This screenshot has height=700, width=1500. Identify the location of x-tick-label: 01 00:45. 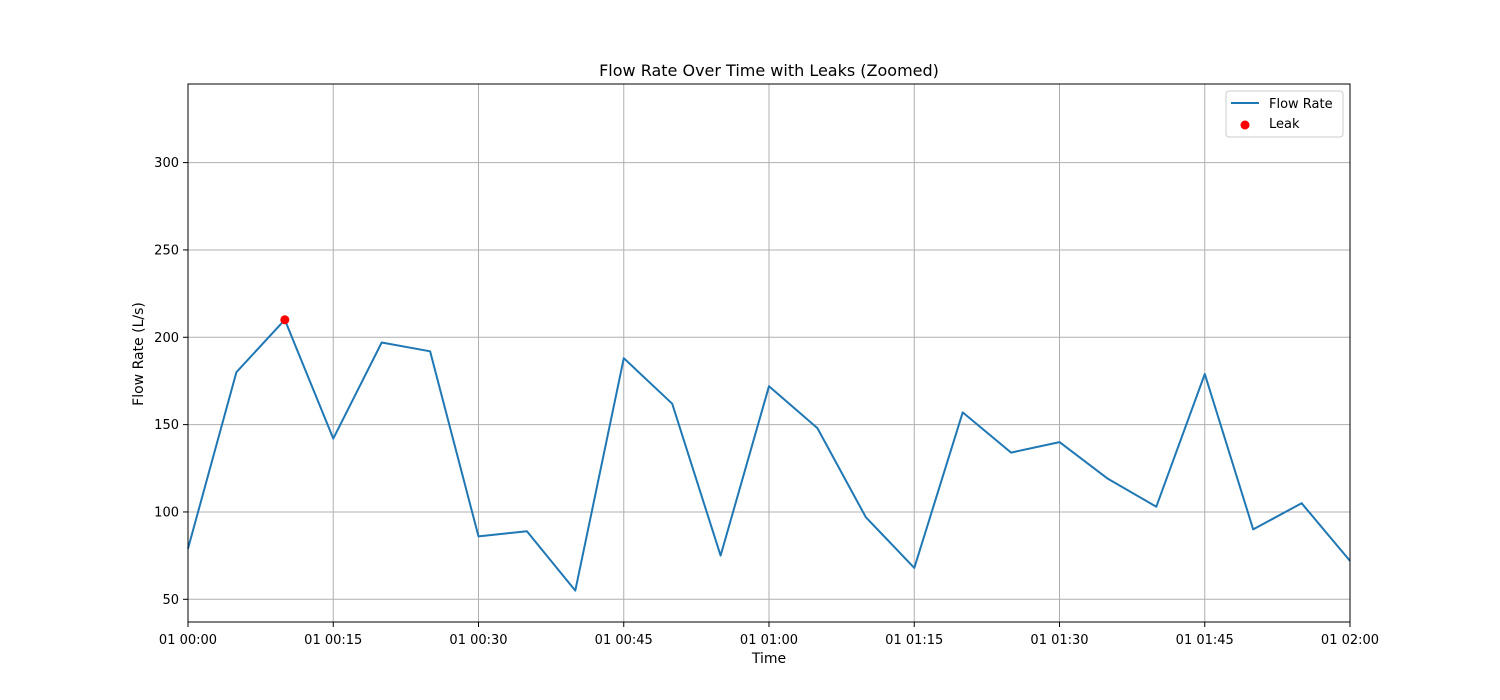
(624, 640).